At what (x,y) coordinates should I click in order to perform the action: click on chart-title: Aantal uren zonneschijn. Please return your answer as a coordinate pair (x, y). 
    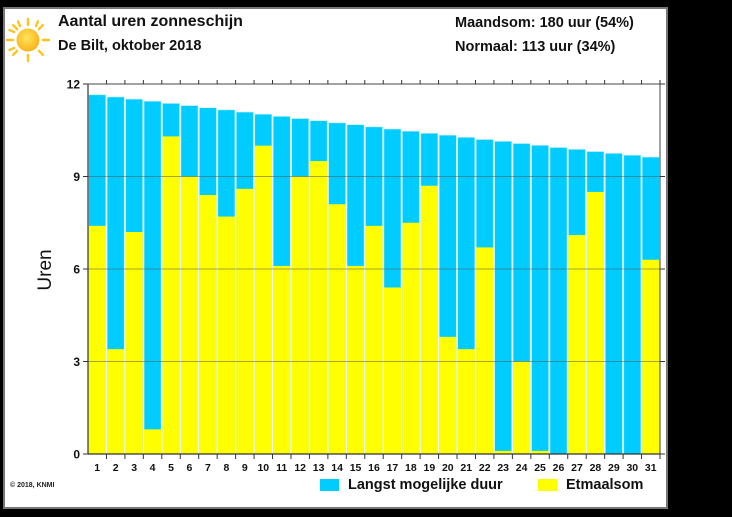
    Looking at the image, I should click on (150, 21).